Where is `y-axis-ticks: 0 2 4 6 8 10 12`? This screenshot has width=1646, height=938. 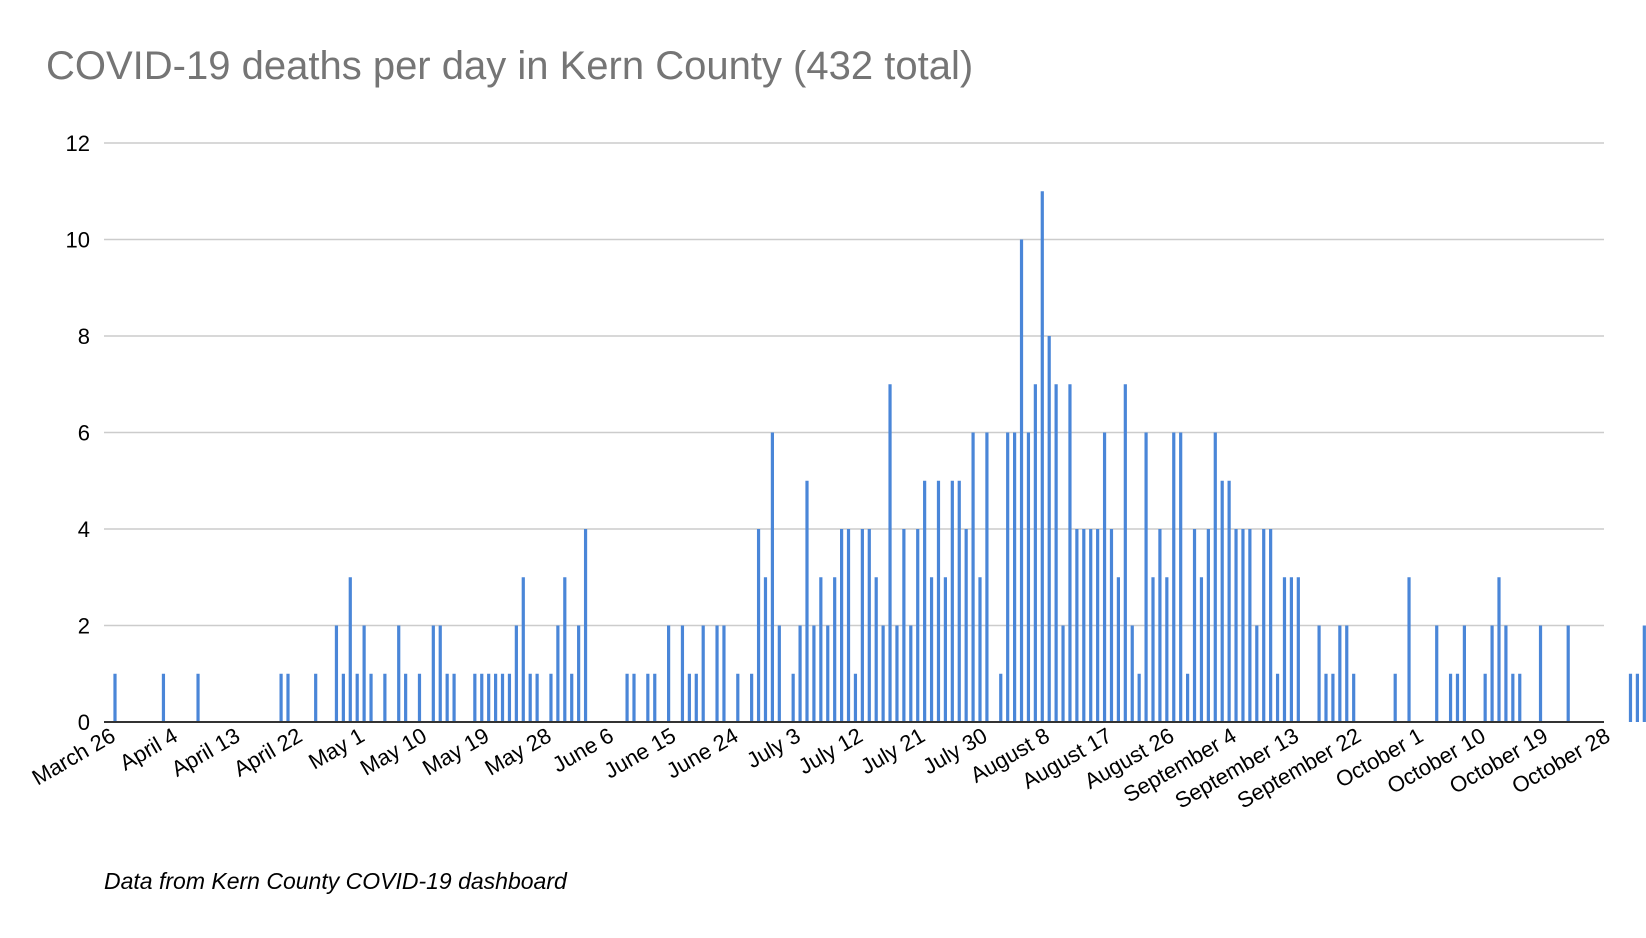
y-axis-ticks: 0 2 4 6 8 10 12 is located at coordinates (78, 433).